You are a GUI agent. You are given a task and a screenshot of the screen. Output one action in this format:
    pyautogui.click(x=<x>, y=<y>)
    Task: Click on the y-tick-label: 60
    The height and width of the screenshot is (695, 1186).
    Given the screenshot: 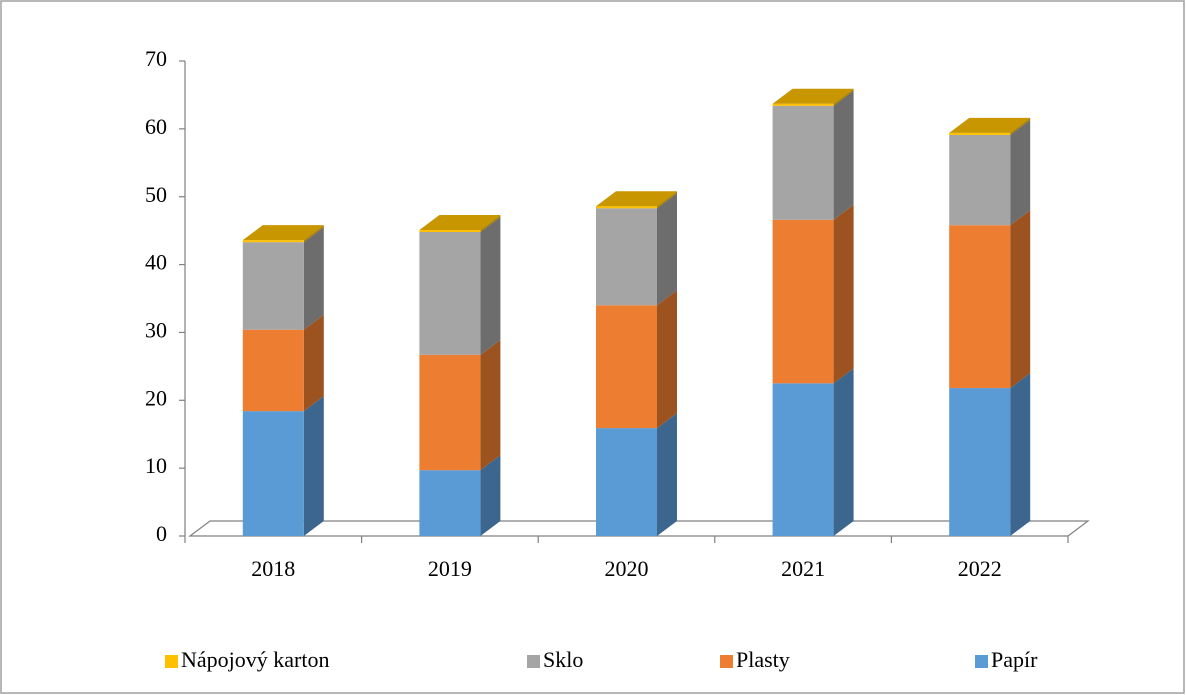 What is the action you would take?
    pyautogui.click(x=156, y=126)
    